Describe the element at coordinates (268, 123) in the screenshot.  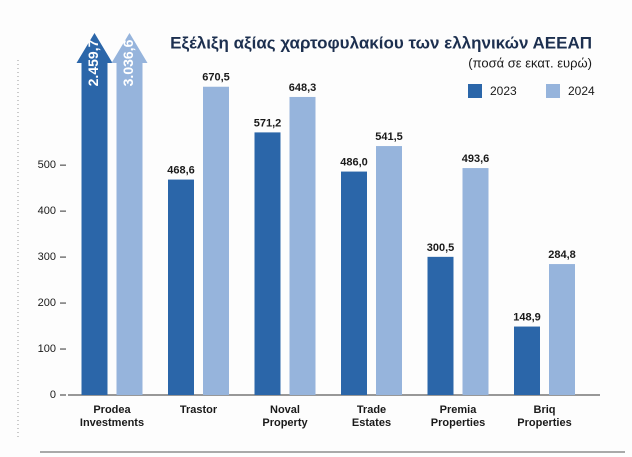
I see `value-label: 571,2` at that location.